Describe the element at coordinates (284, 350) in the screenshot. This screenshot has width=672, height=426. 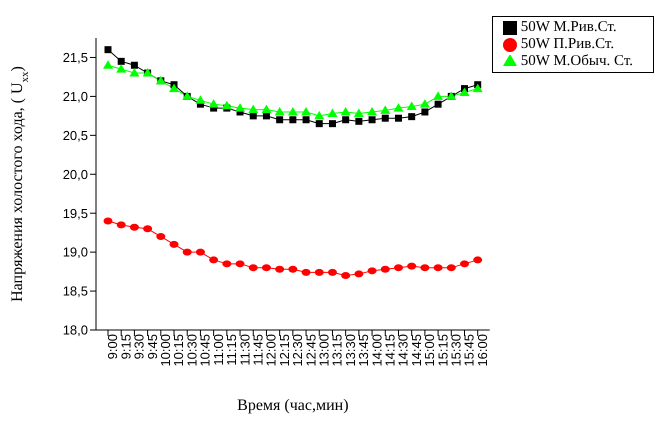
I see `x-tick-label: 12:15` at that location.